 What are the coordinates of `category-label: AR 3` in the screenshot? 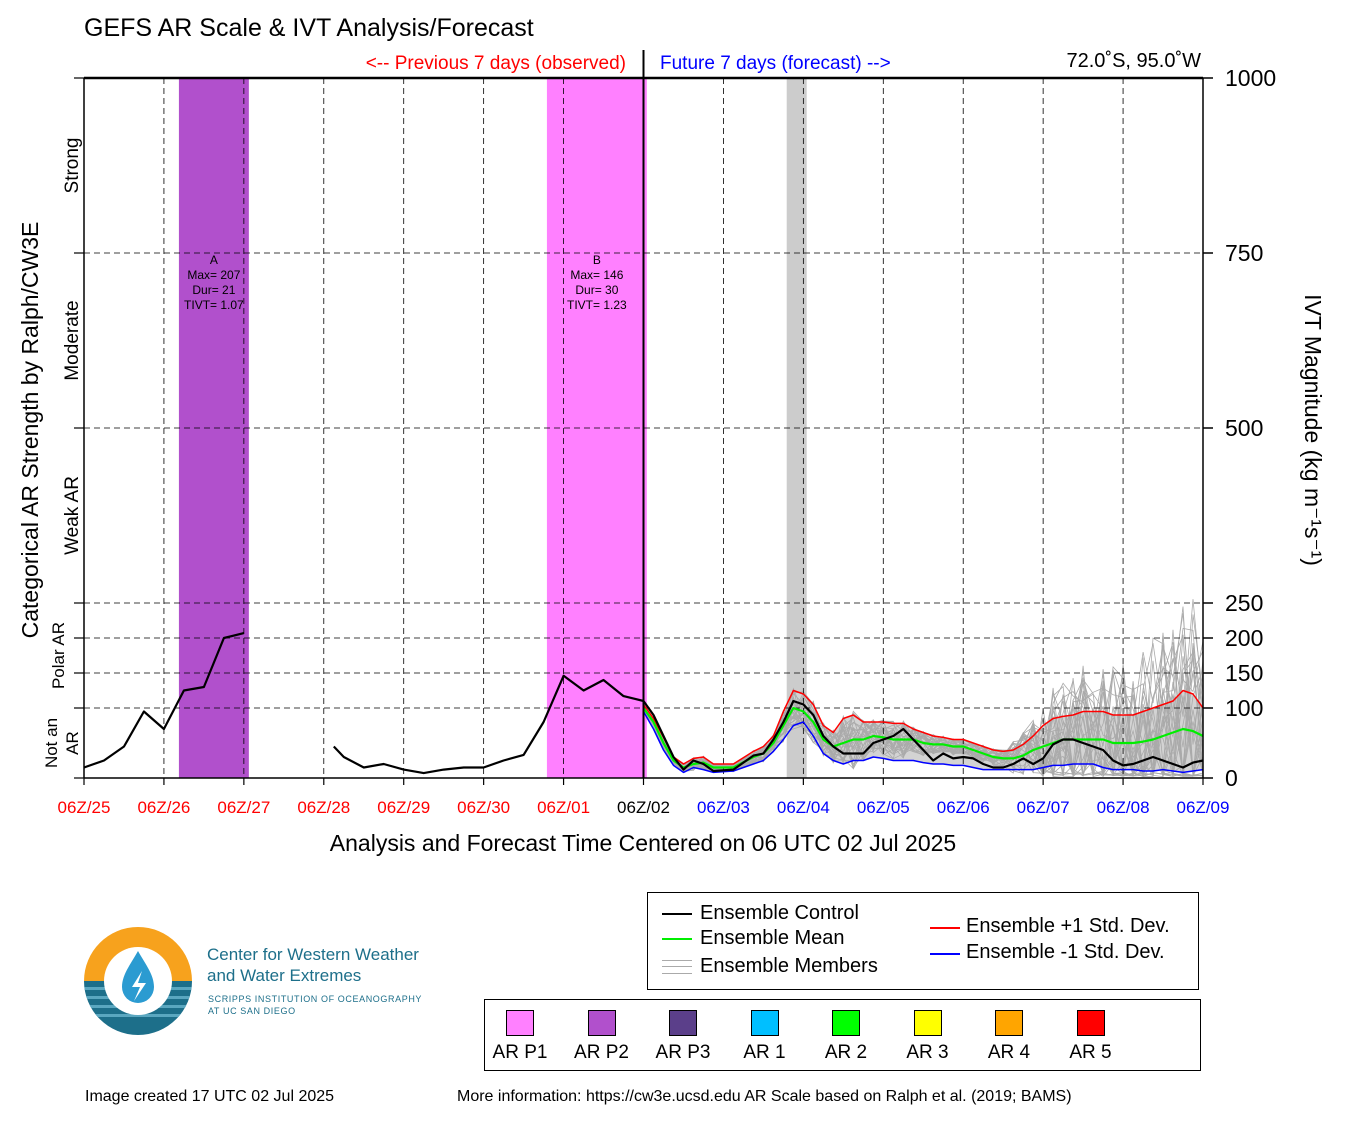 It's located at (927, 1052).